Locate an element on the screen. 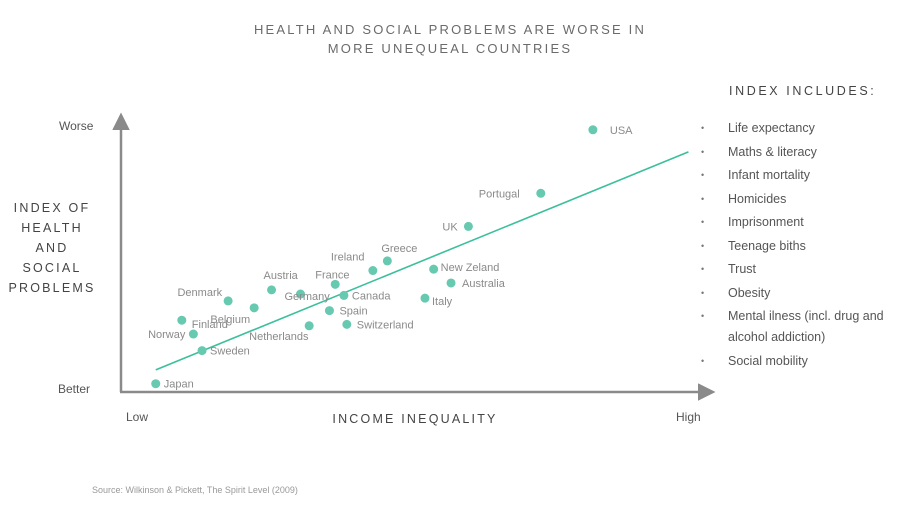 Image resolution: width=900 pixels, height=513 pixels. legend-item-label: Trust is located at coordinates (742, 269).